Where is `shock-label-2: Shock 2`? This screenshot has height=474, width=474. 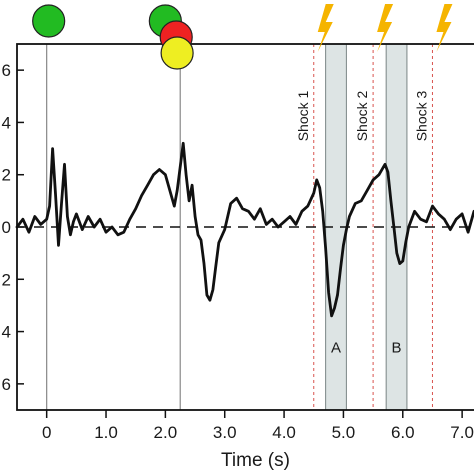
shock-label-2: Shock 2 is located at coordinates (362, 115).